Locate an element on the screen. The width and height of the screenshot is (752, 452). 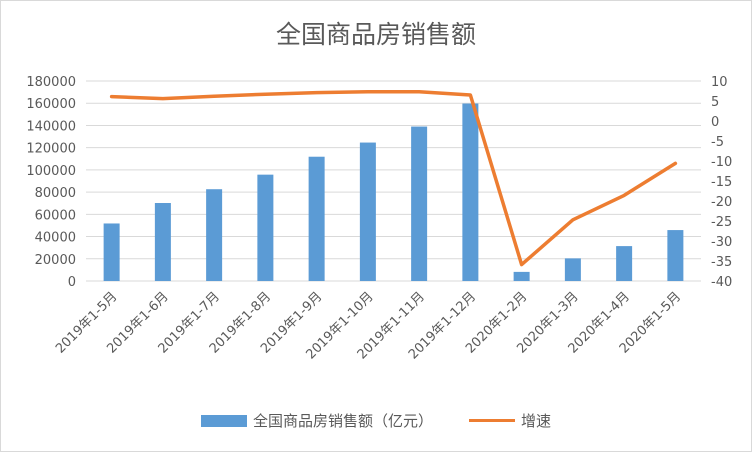
y-left-tick-label: 120000 is located at coordinates (51, 149).